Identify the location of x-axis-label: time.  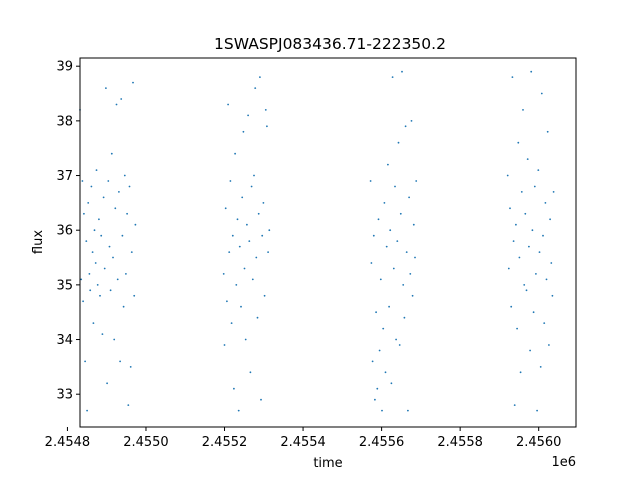
(327, 463).